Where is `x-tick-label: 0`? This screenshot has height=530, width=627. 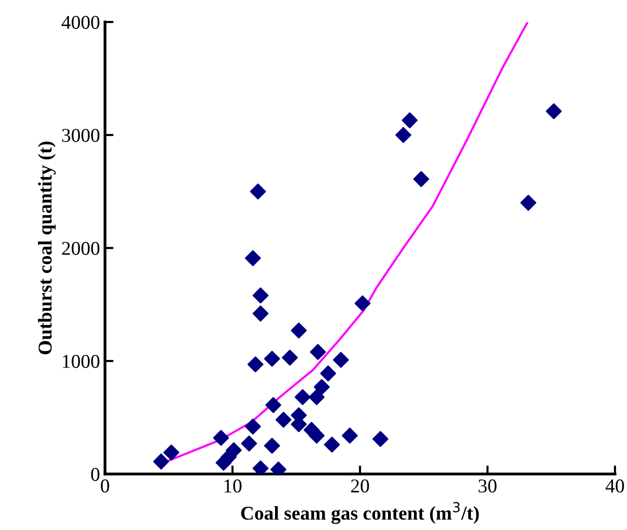 x-tick-label: 0 is located at coordinates (105, 486).